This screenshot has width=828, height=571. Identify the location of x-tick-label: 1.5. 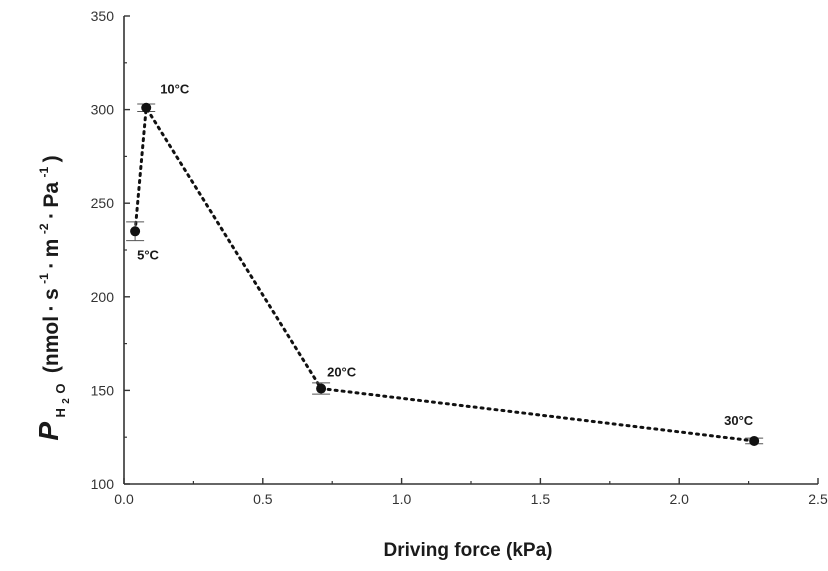
(541, 499).